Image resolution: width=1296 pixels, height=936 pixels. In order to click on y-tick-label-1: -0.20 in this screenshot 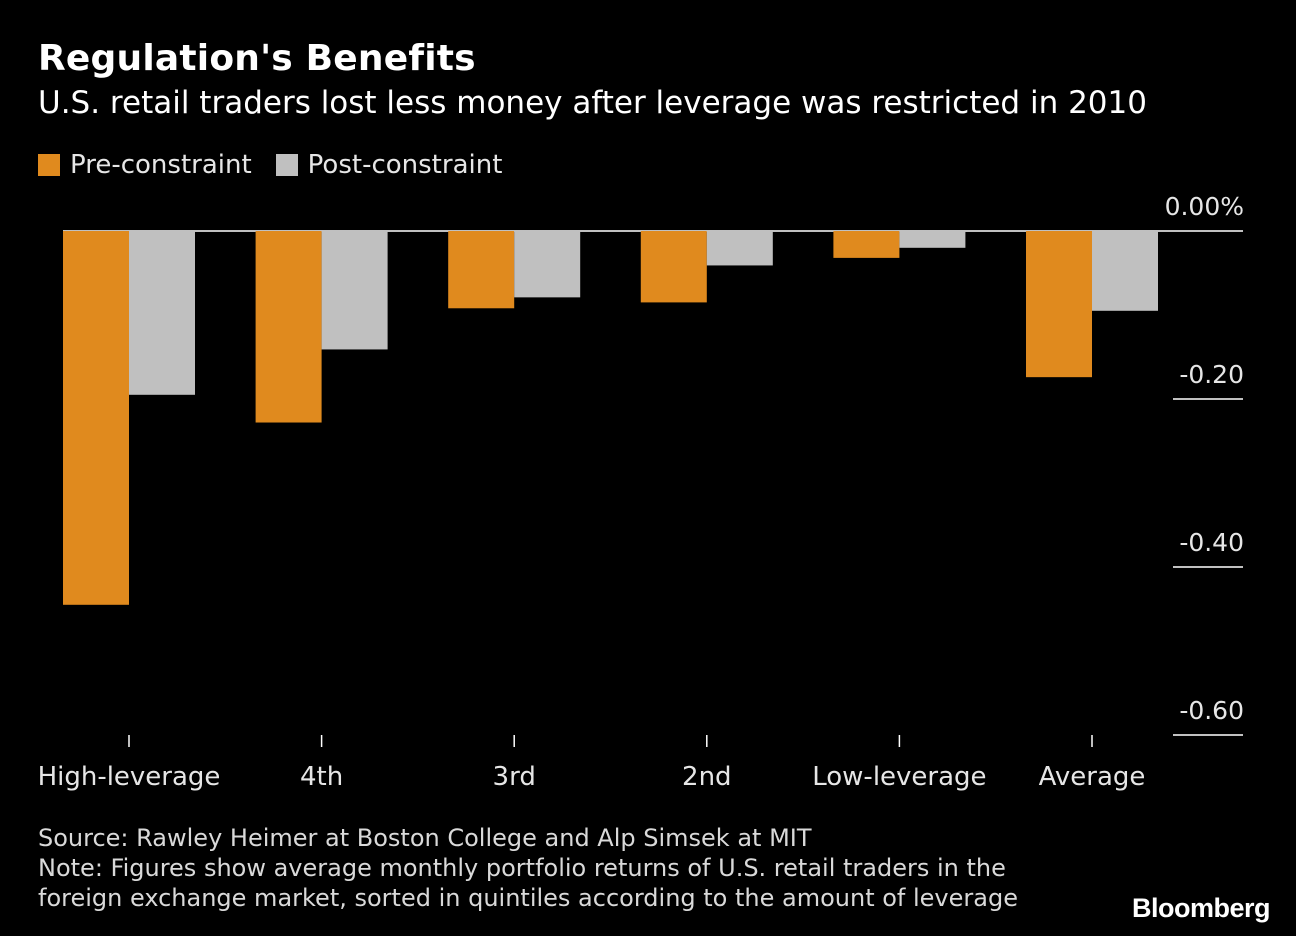, I will do `click(1211, 374)`.